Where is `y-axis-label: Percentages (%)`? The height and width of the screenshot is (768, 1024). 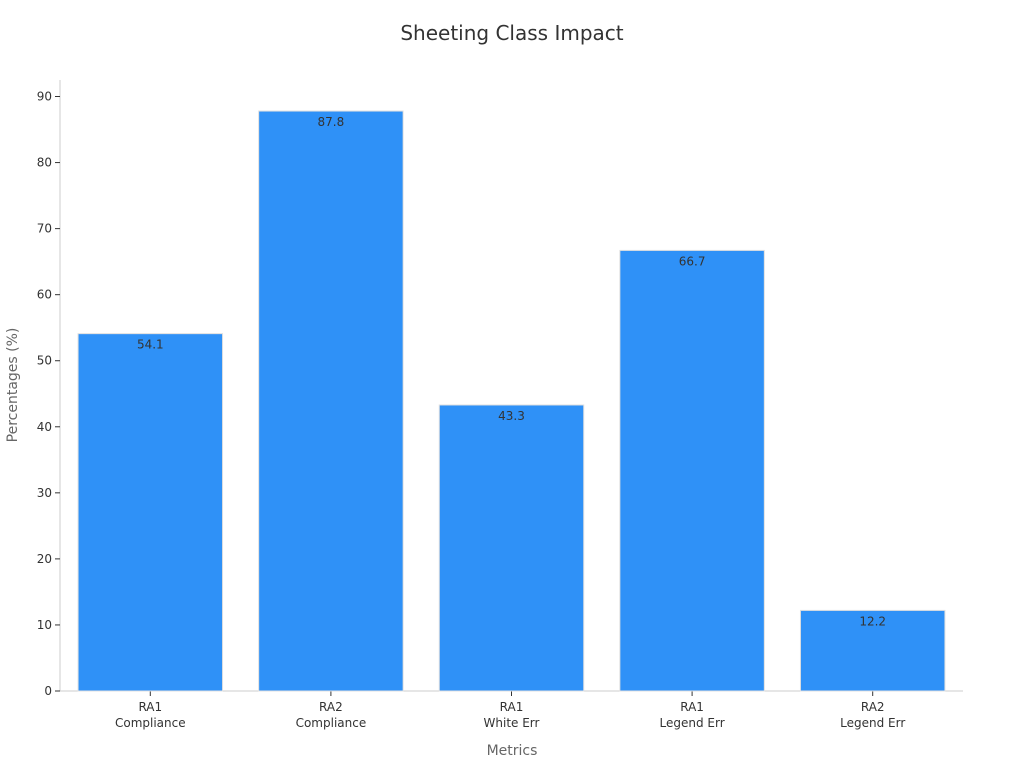
y-axis-label: Percentages (%) is located at coordinates (13, 385).